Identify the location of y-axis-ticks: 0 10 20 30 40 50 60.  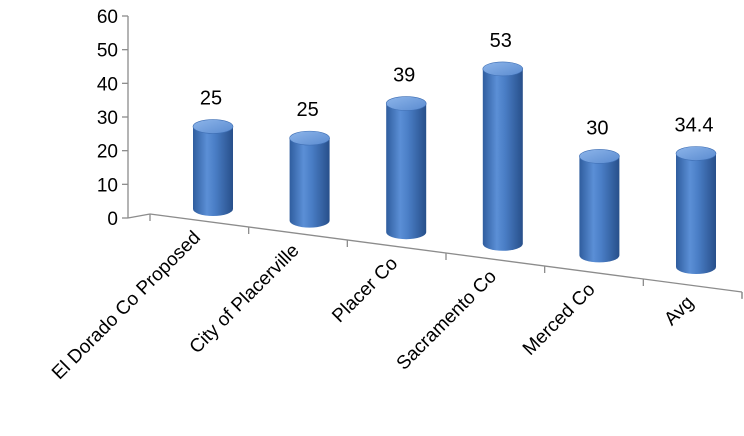
(112, 118).